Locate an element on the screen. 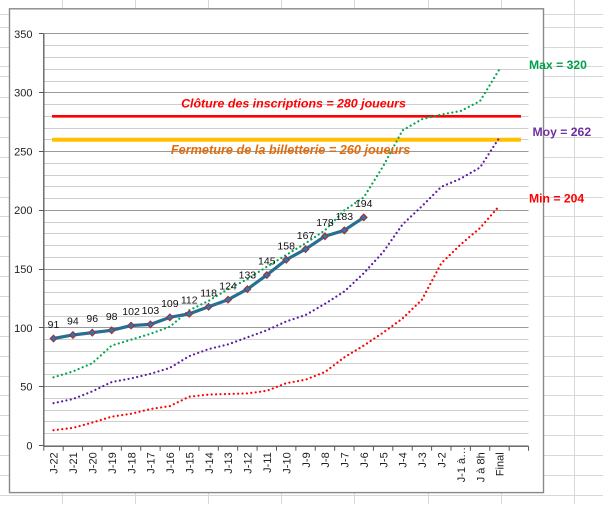 The width and height of the screenshot is (603, 509). svg-text: J-19 is located at coordinates (113, 462).